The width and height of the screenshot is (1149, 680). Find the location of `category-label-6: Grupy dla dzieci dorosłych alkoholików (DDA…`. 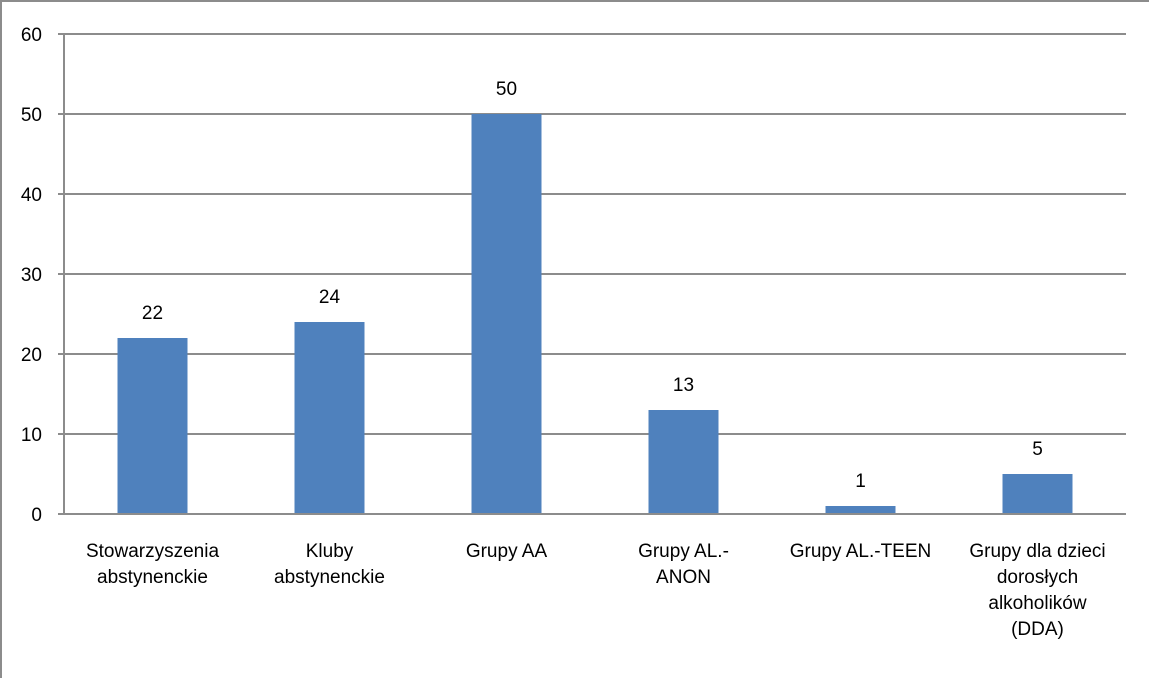

category-label-6: Grupy dla dzieci dorosłych alkoholików (DDA… is located at coordinates (1037, 590).